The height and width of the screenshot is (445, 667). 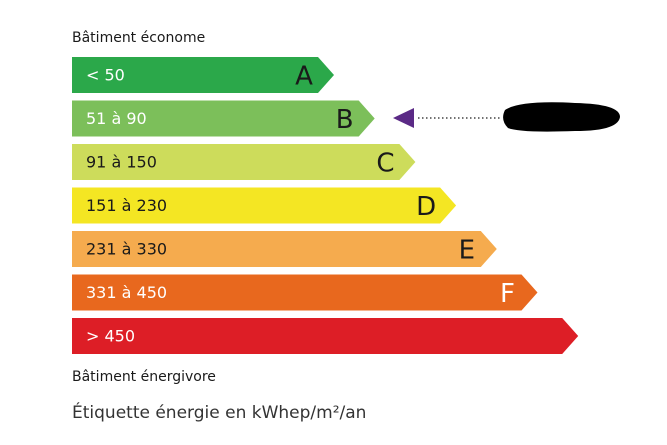 I want to click on band-range: 91 à 150, so click(x=121, y=162).